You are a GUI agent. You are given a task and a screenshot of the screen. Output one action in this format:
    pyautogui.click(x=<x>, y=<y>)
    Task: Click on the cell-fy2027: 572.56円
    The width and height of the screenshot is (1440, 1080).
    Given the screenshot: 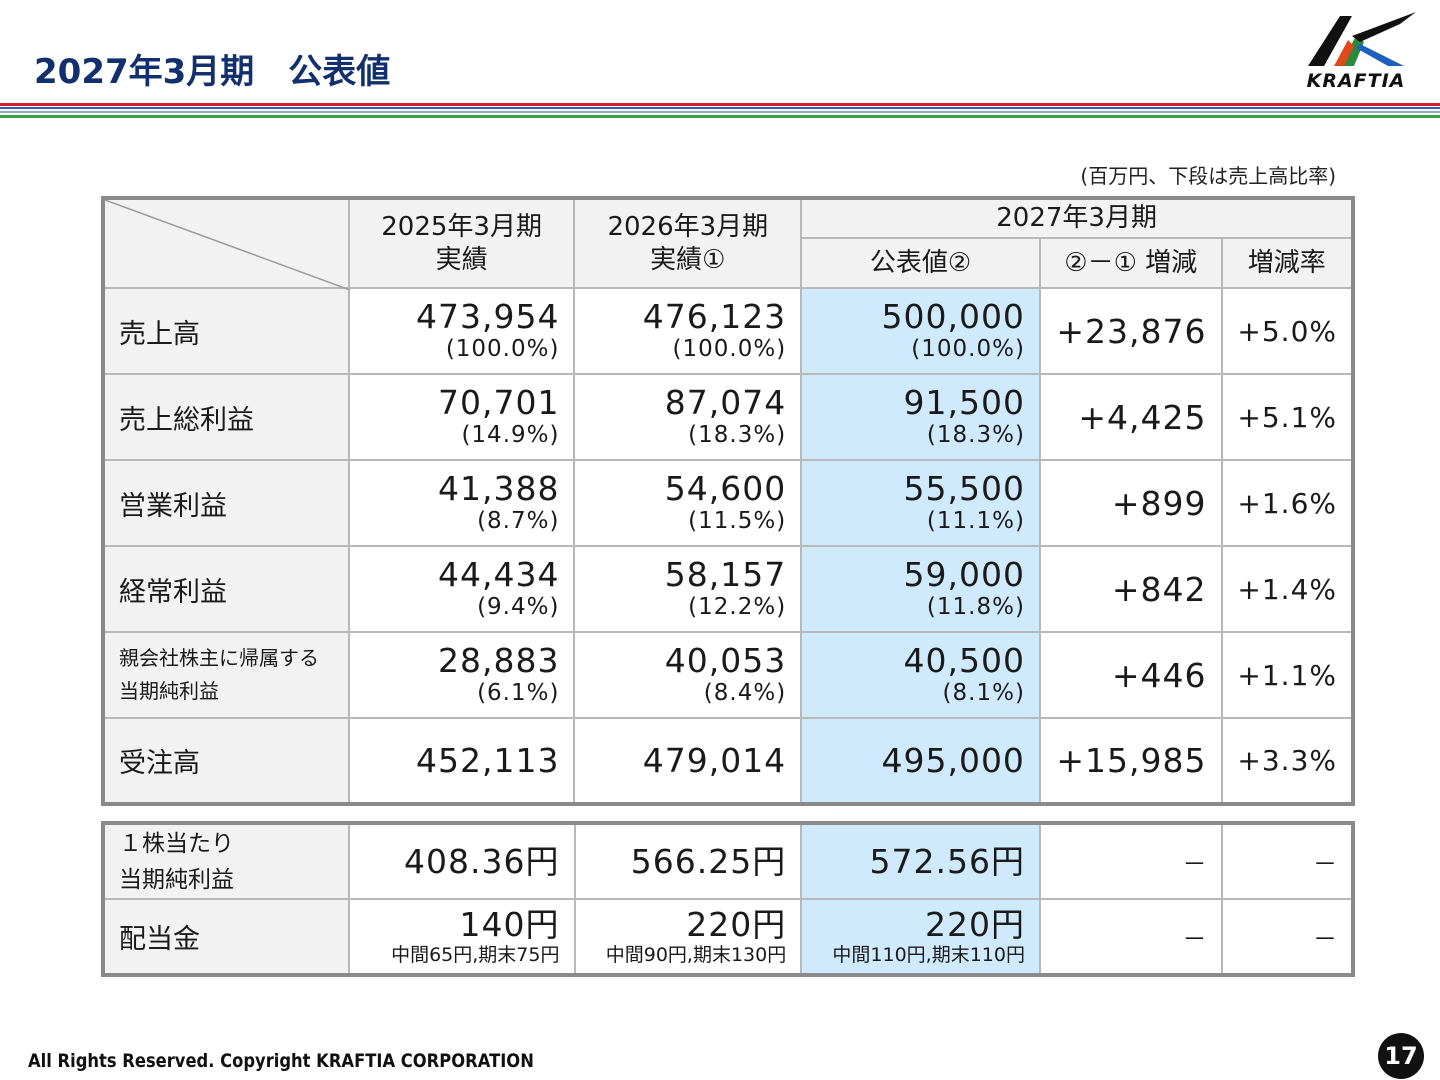 What is the action you would take?
    pyautogui.click(x=920, y=861)
    